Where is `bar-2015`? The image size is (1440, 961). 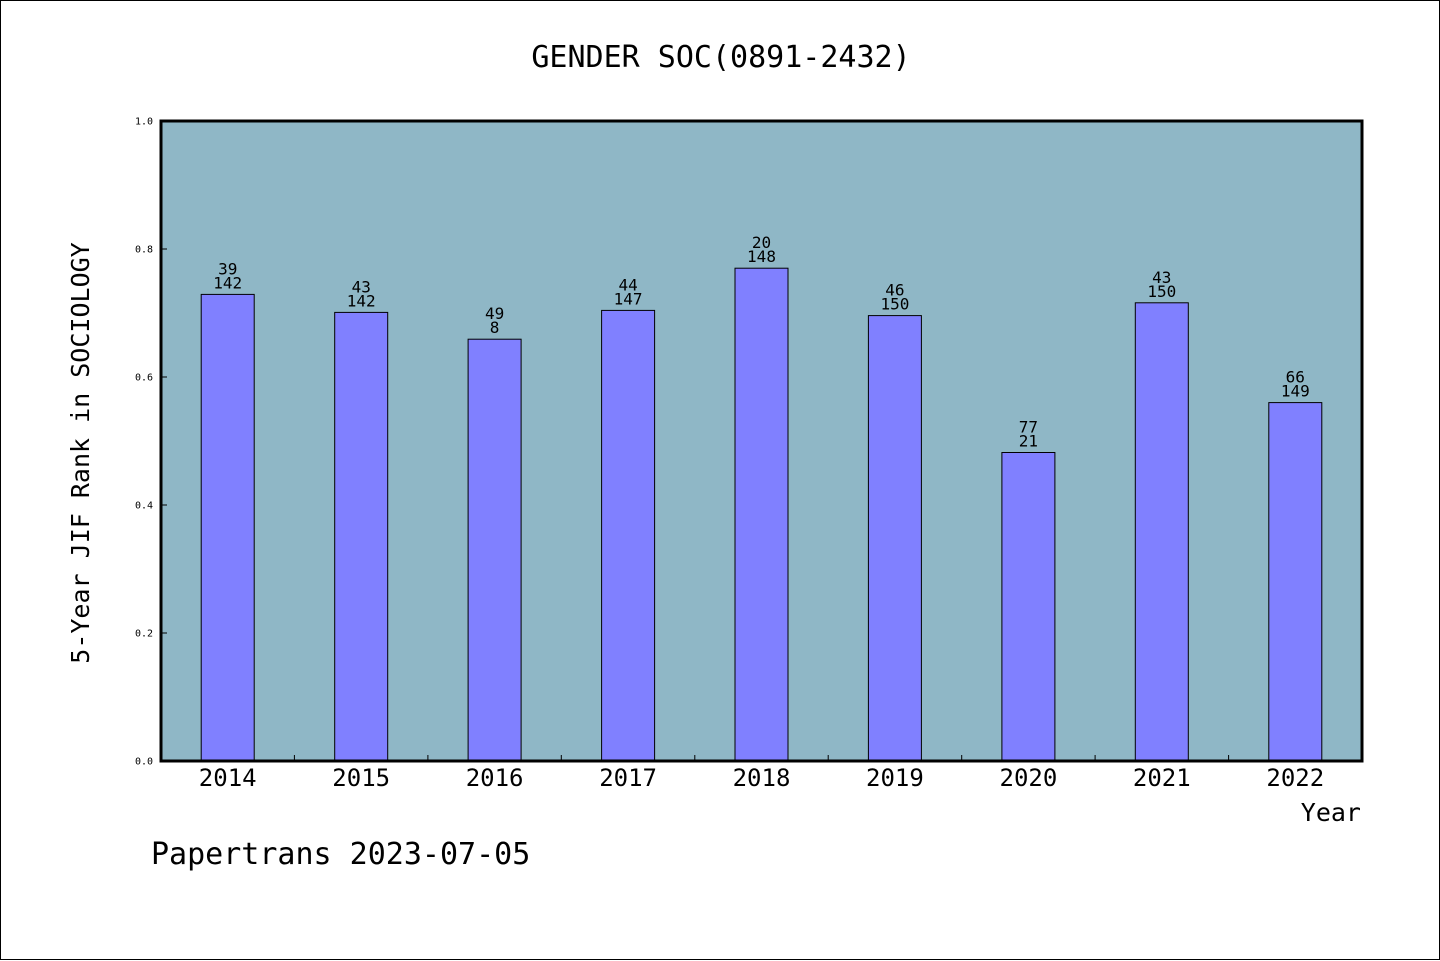
bar-2015 is located at coordinates (361, 536).